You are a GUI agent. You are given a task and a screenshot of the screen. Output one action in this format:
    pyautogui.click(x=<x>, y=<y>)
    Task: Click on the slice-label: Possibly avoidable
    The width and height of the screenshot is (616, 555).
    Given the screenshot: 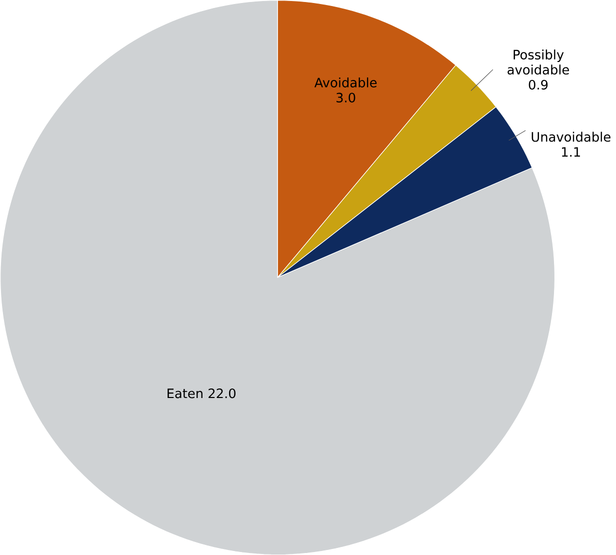 What is the action you would take?
    pyautogui.click(x=538, y=62)
    